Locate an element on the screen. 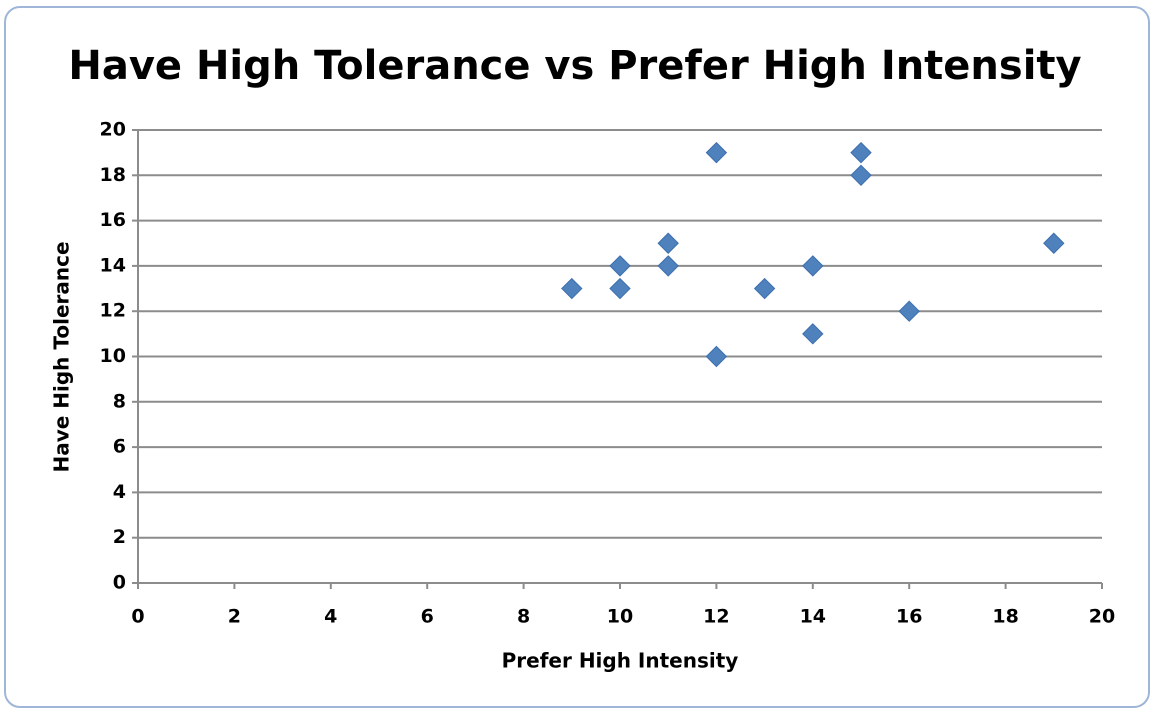  y-tick-label: 12 is located at coordinates (113, 311).